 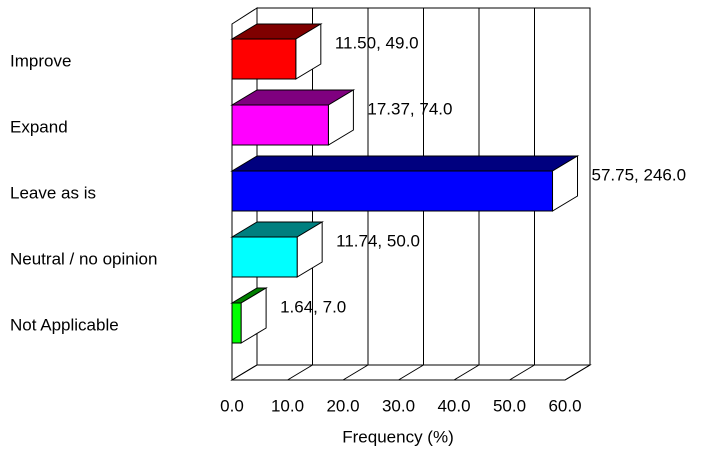 I want to click on value-label: 11.74, 50.0, so click(x=378, y=240).